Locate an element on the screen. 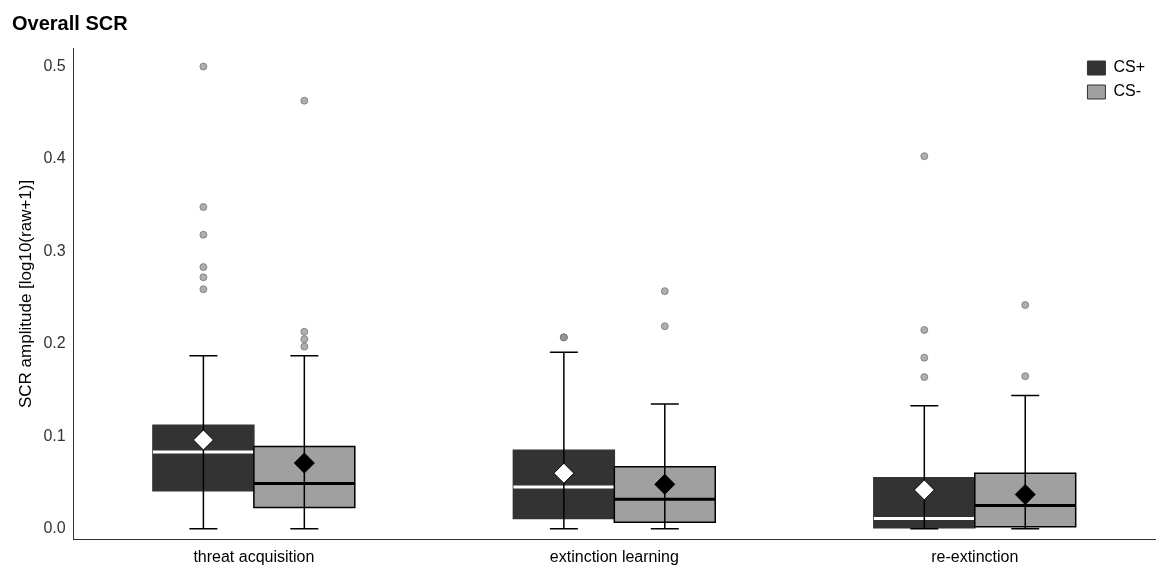  x-tick-label: extinction learning is located at coordinates (614, 556).